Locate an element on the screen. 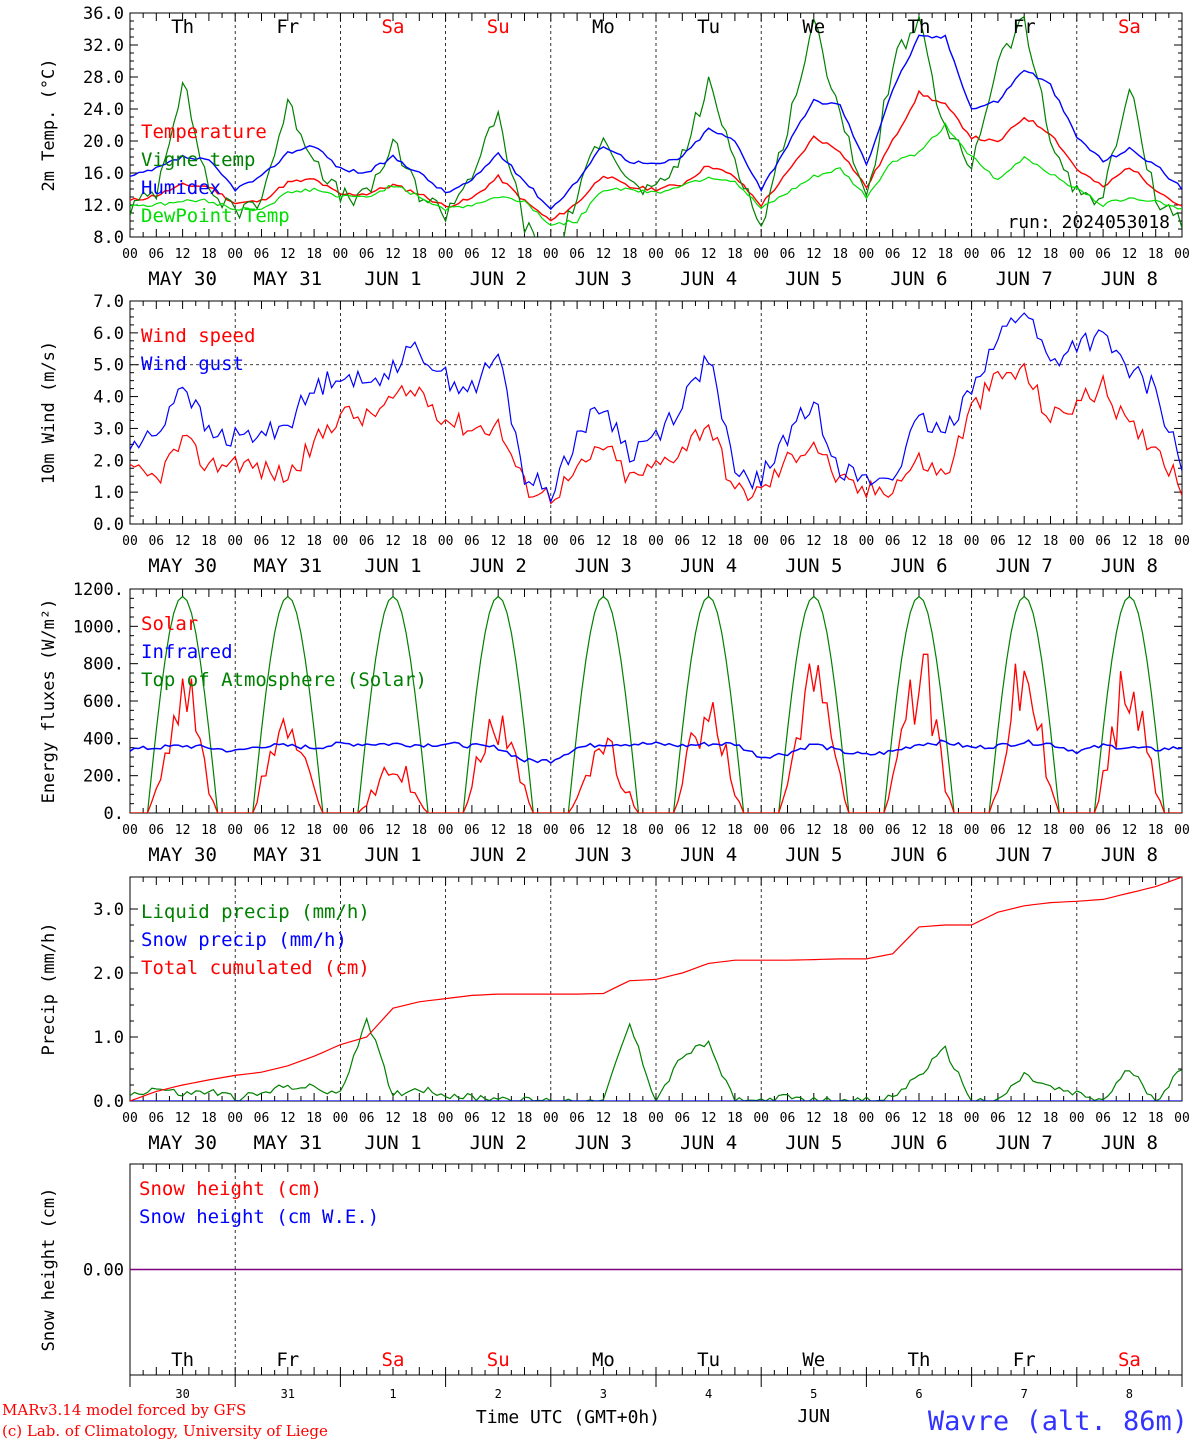 The height and width of the screenshot is (1444, 1194). run-label: run: 2024053018 is located at coordinates (1088, 222).